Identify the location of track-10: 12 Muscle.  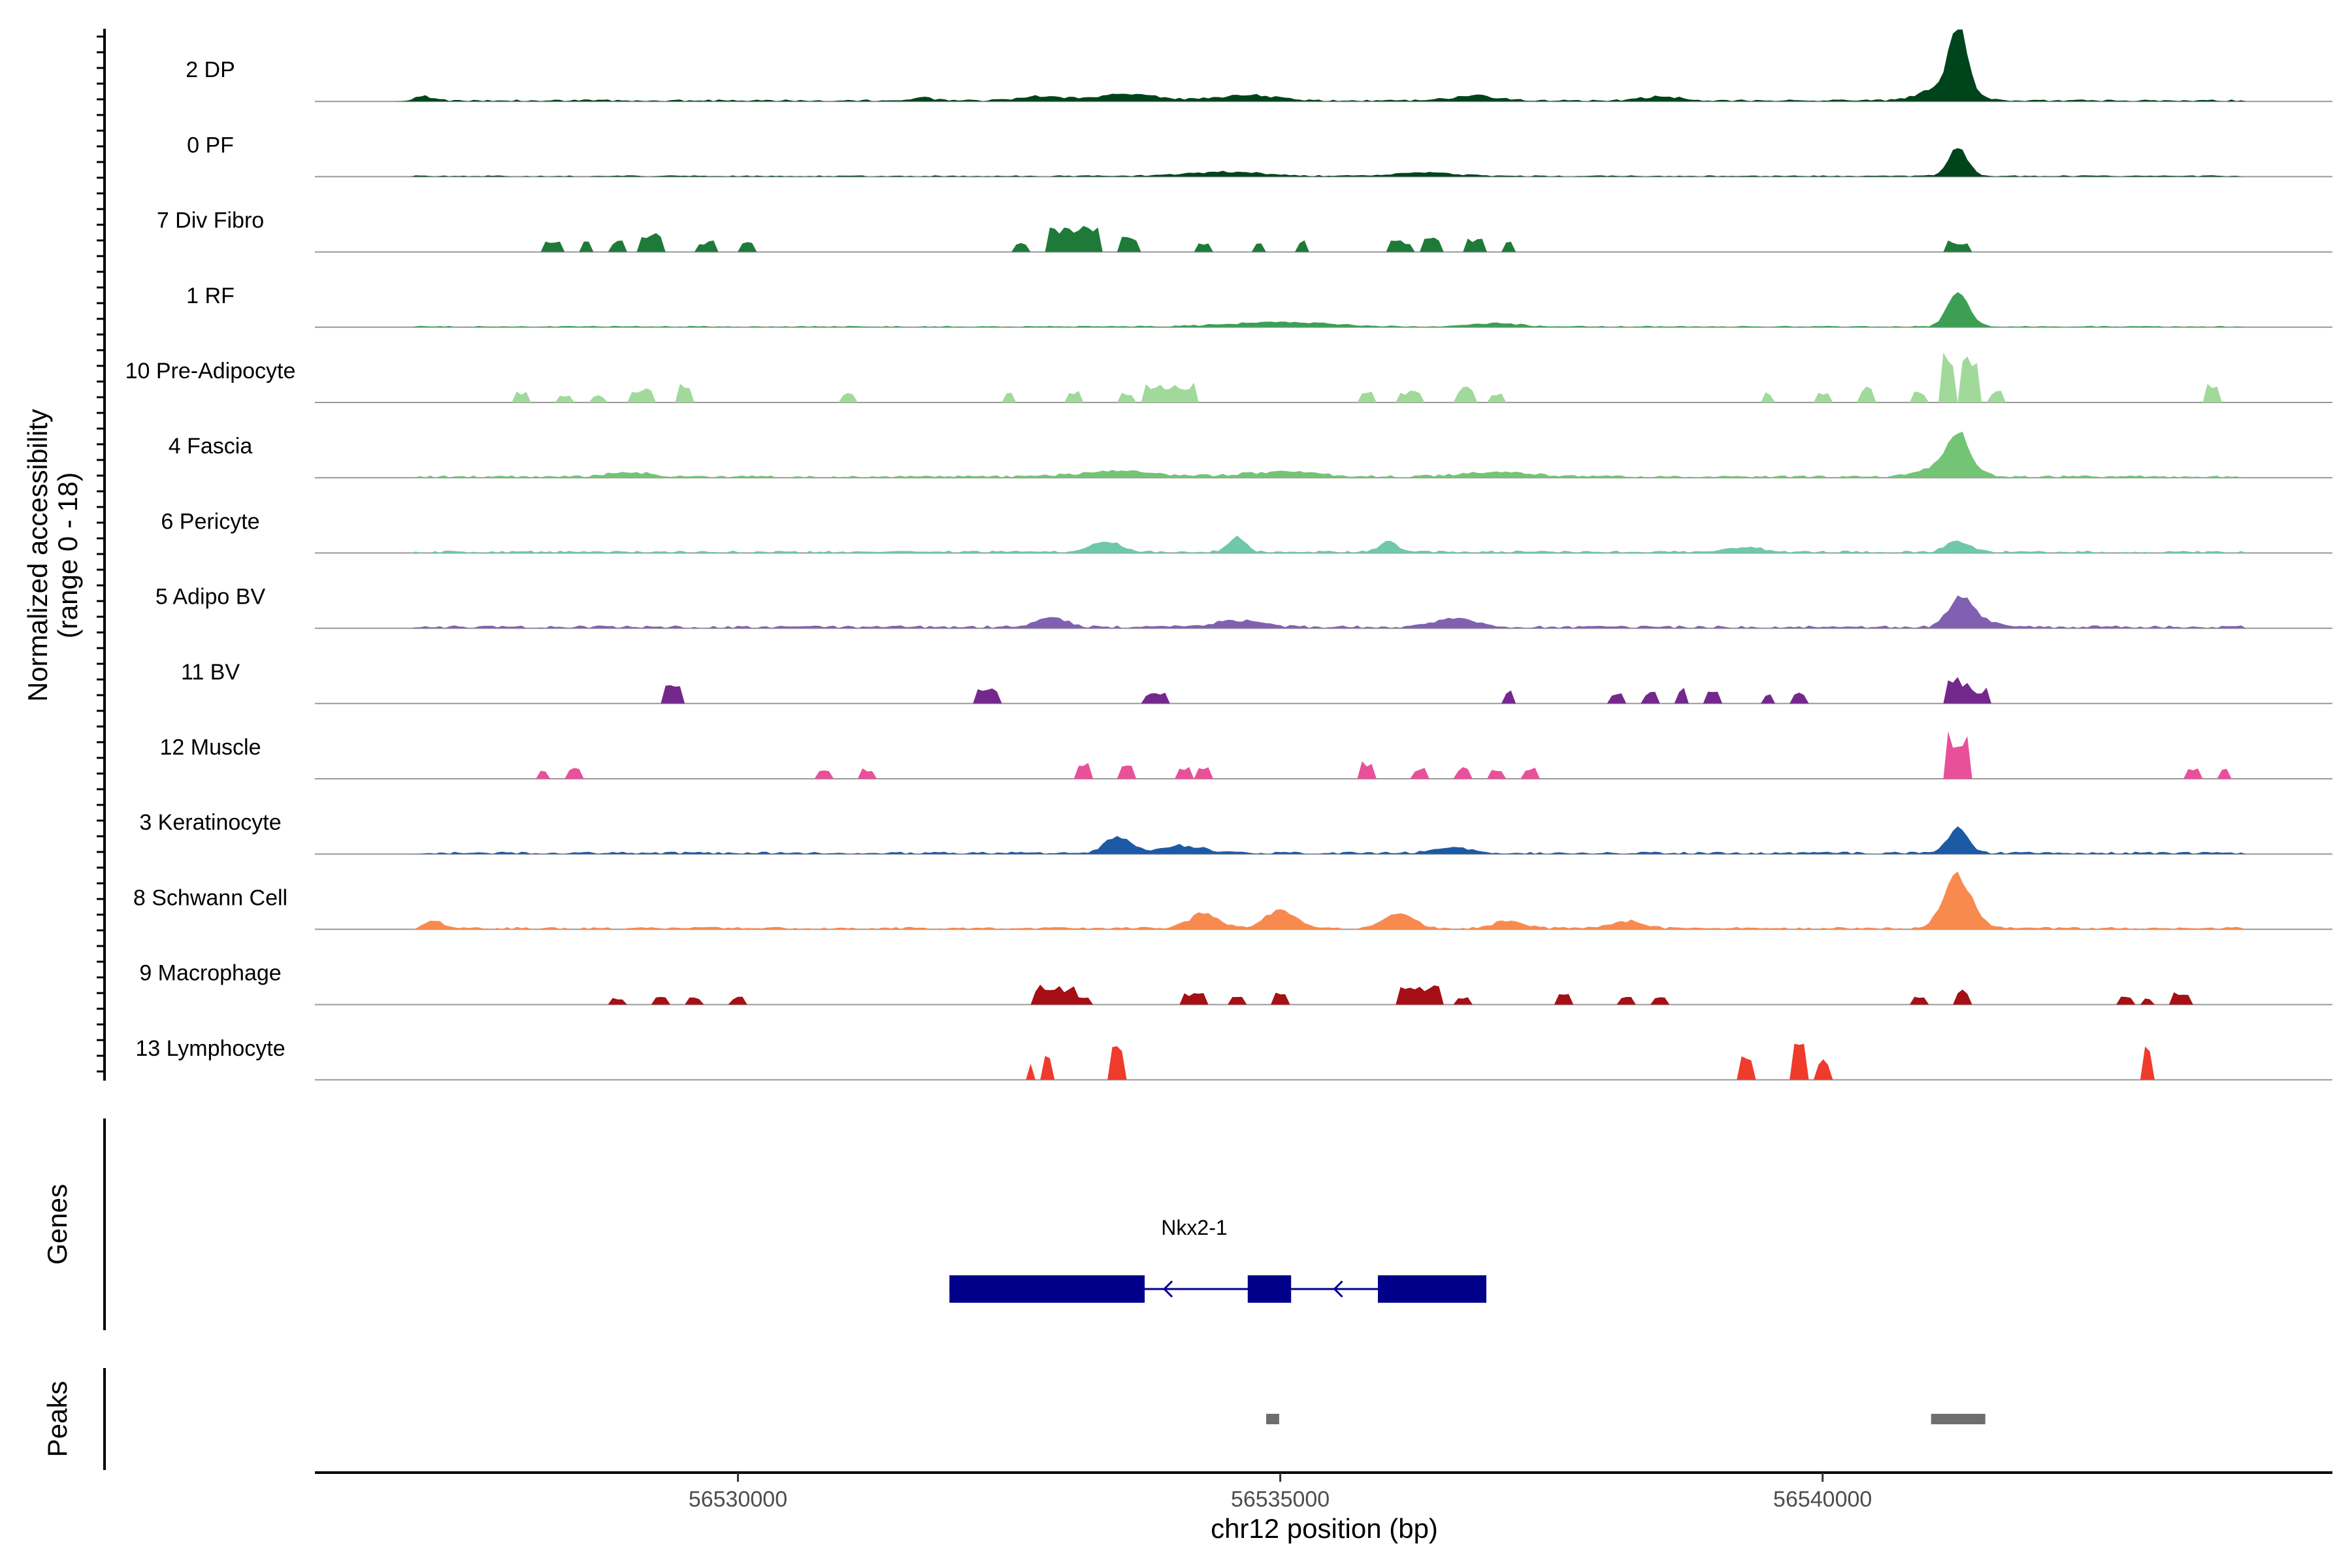
(1246, 755).